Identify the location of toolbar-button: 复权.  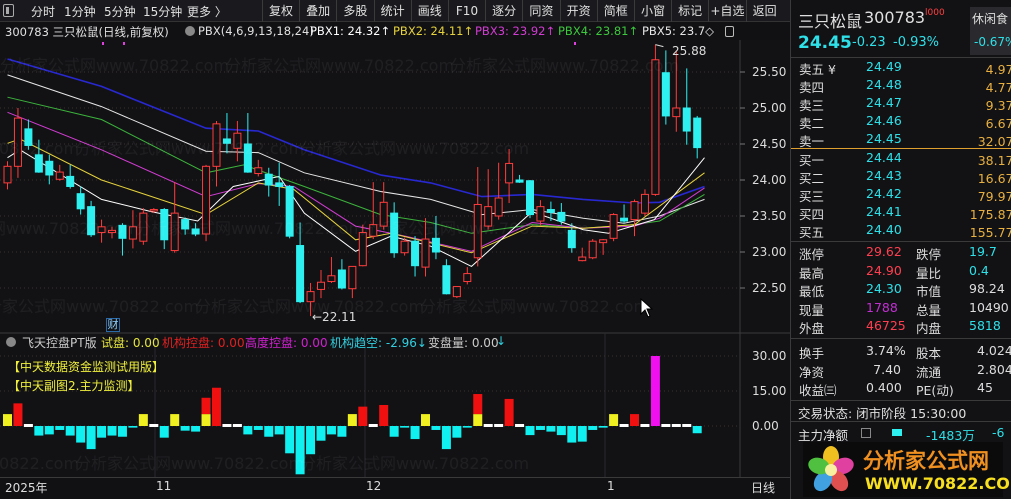
(280, 11).